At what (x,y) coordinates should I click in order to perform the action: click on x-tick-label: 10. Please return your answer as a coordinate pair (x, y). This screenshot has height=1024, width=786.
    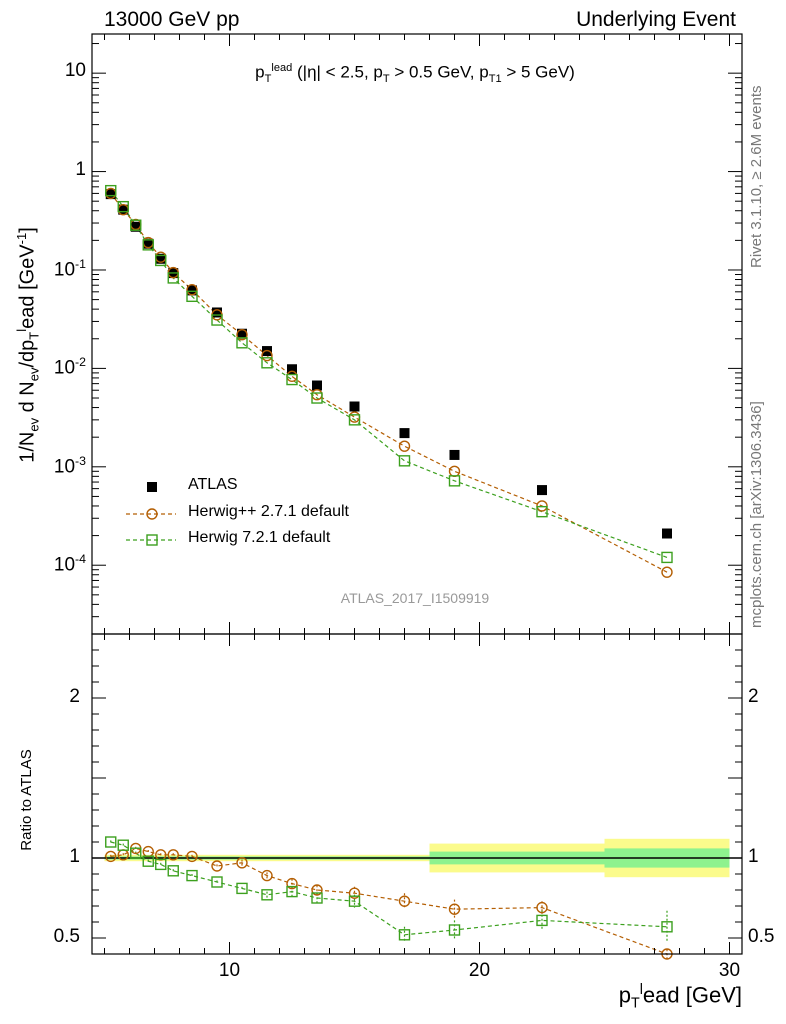
    Looking at the image, I should click on (229, 970).